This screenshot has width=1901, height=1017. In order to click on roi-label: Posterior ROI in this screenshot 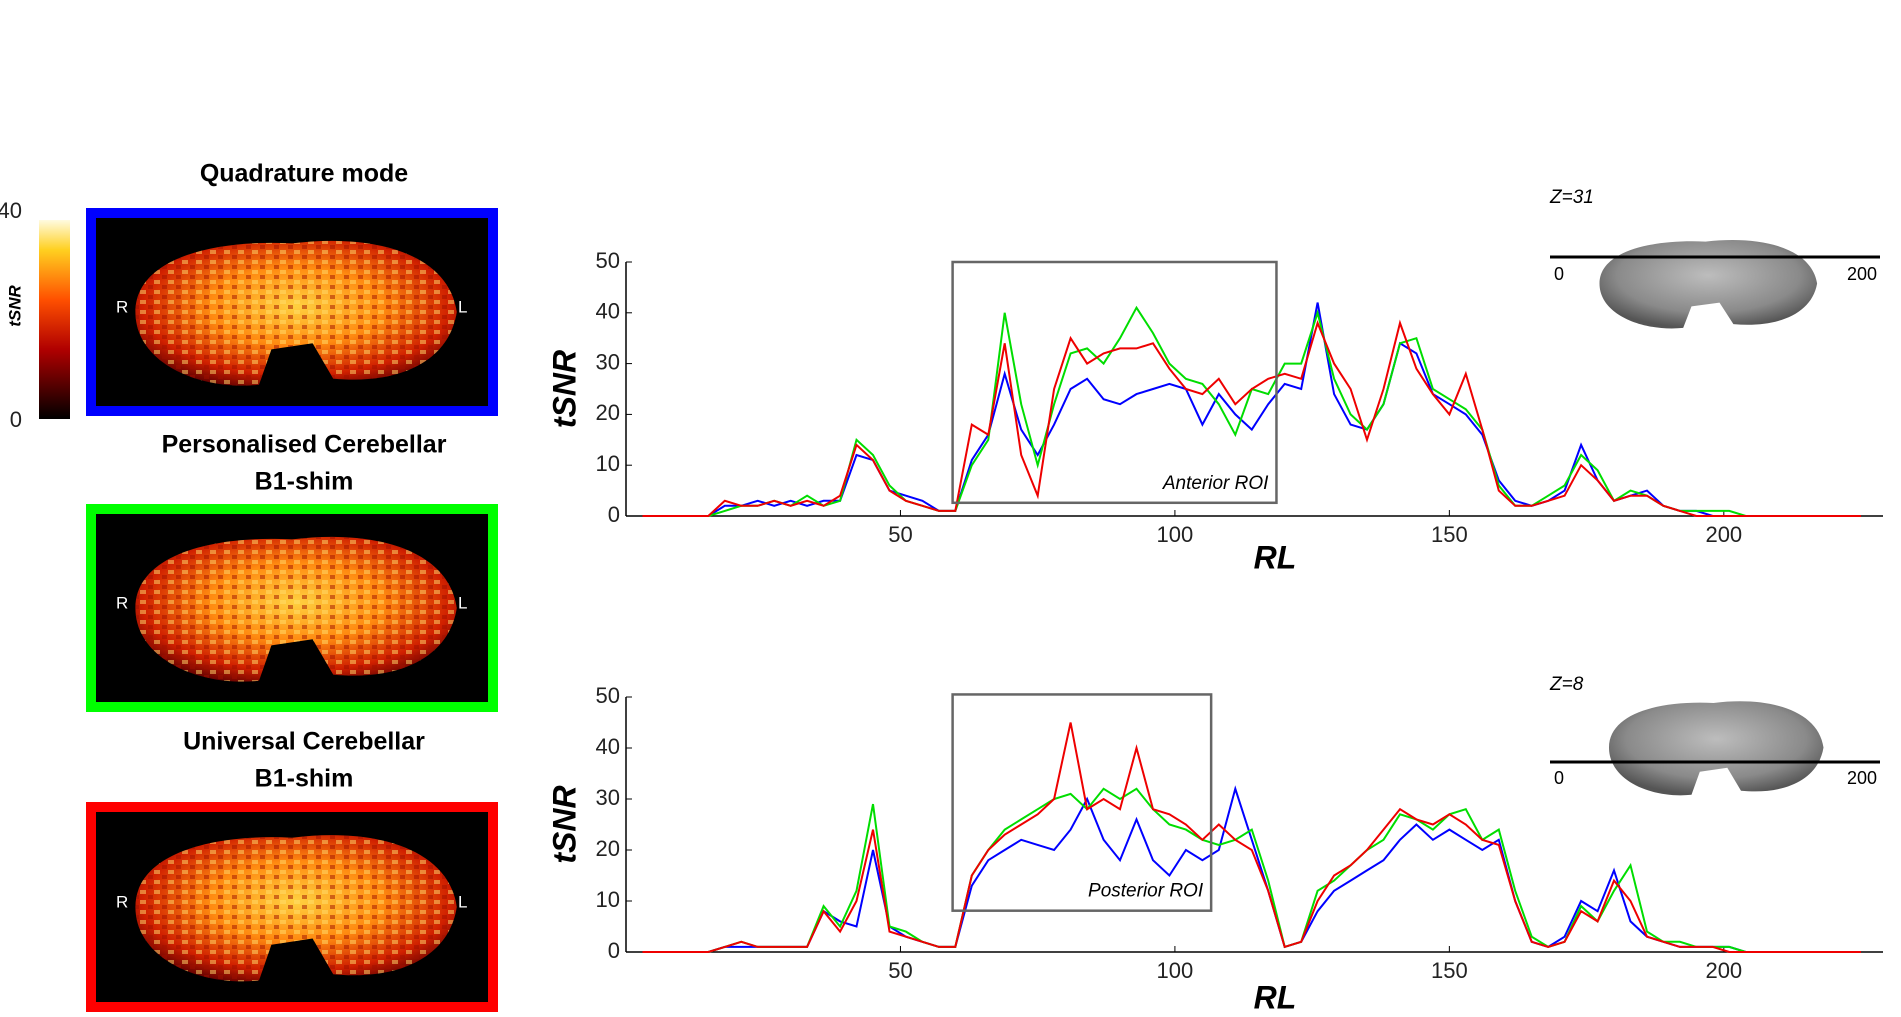, I will do `click(1146, 891)`.